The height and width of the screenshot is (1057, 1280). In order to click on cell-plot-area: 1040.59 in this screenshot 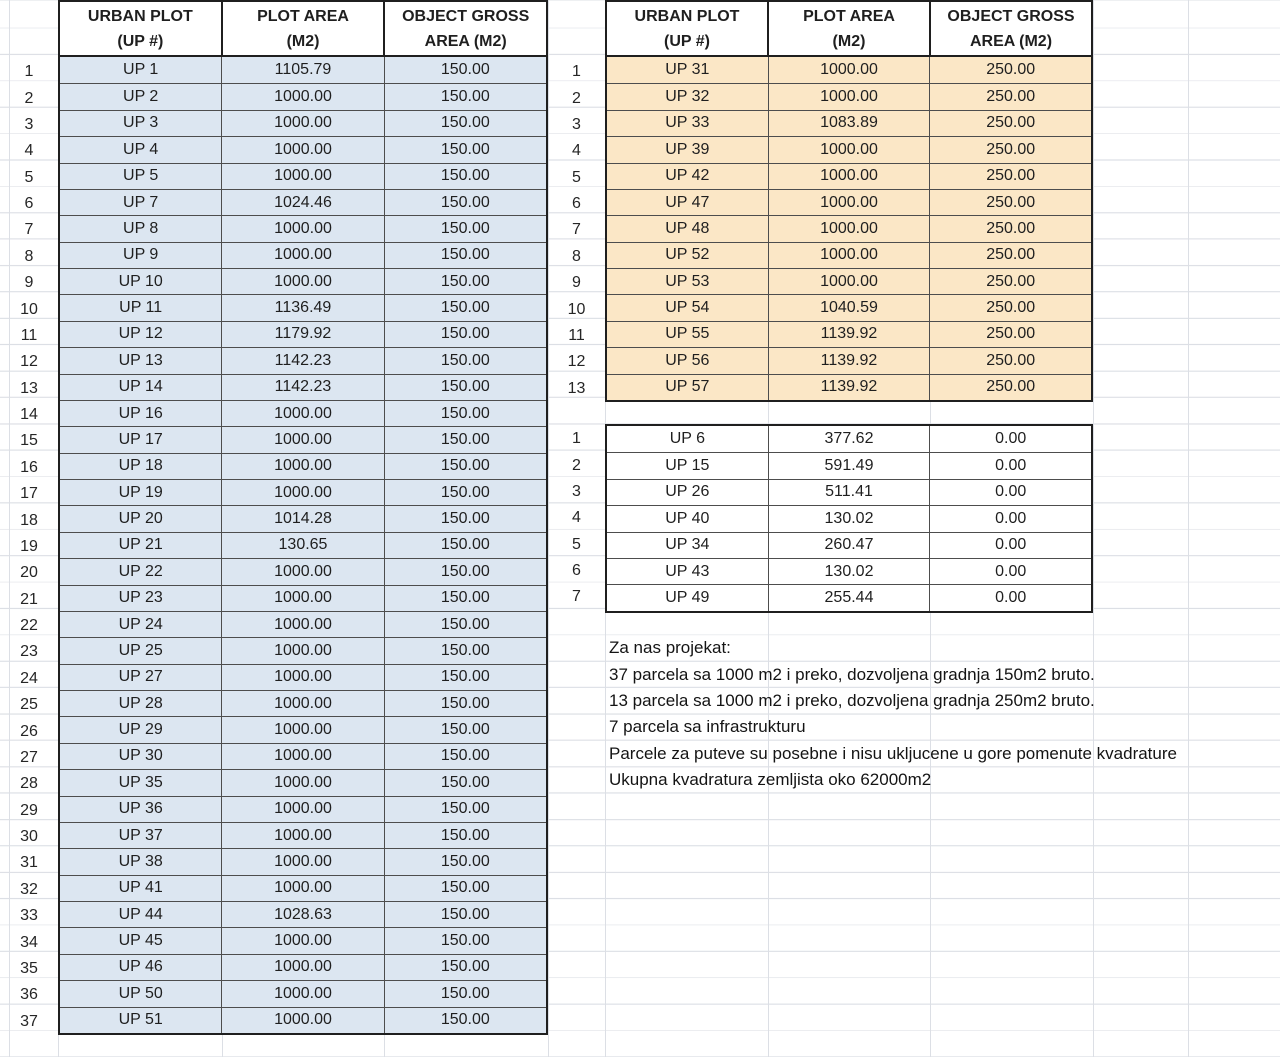, I will do `click(848, 308)`.